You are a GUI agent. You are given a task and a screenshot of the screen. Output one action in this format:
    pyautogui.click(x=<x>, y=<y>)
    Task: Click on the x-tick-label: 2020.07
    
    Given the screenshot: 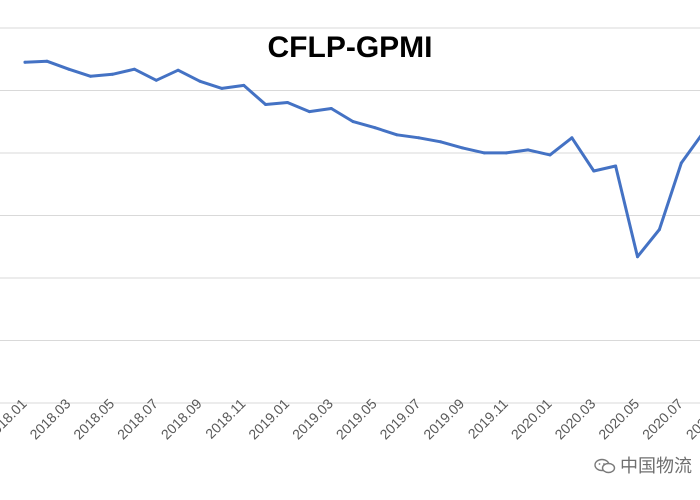 What is the action you would take?
    pyautogui.click(x=662, y=418)
    